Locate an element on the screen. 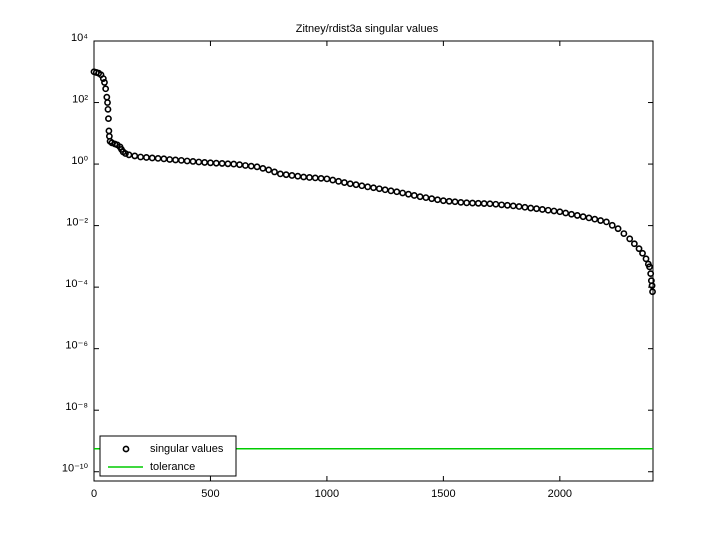 The image size is (720, 540). y-tick-label: 10⁴ is located at coordinates (79, 38).